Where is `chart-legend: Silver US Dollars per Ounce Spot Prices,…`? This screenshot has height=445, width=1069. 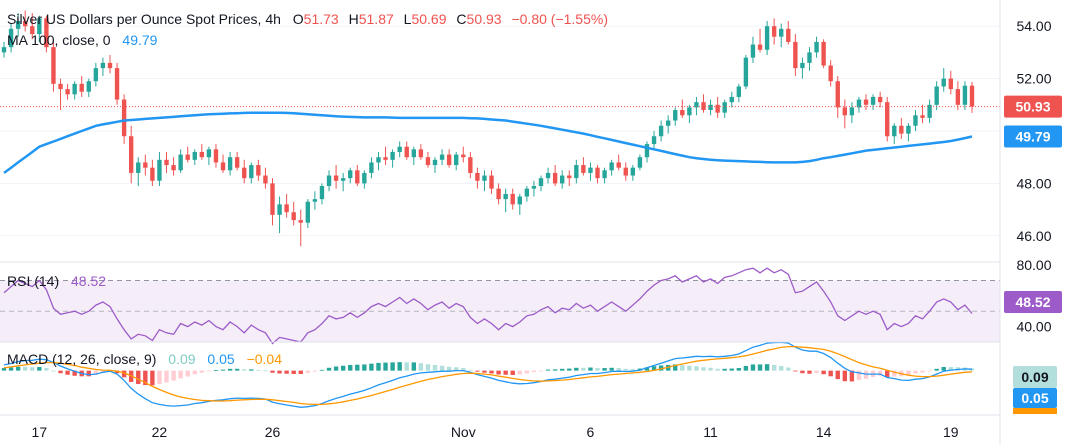
chart-legend: Silver US Dollars per Ounce Spot Prices,… is located at coordinates (307, 19).